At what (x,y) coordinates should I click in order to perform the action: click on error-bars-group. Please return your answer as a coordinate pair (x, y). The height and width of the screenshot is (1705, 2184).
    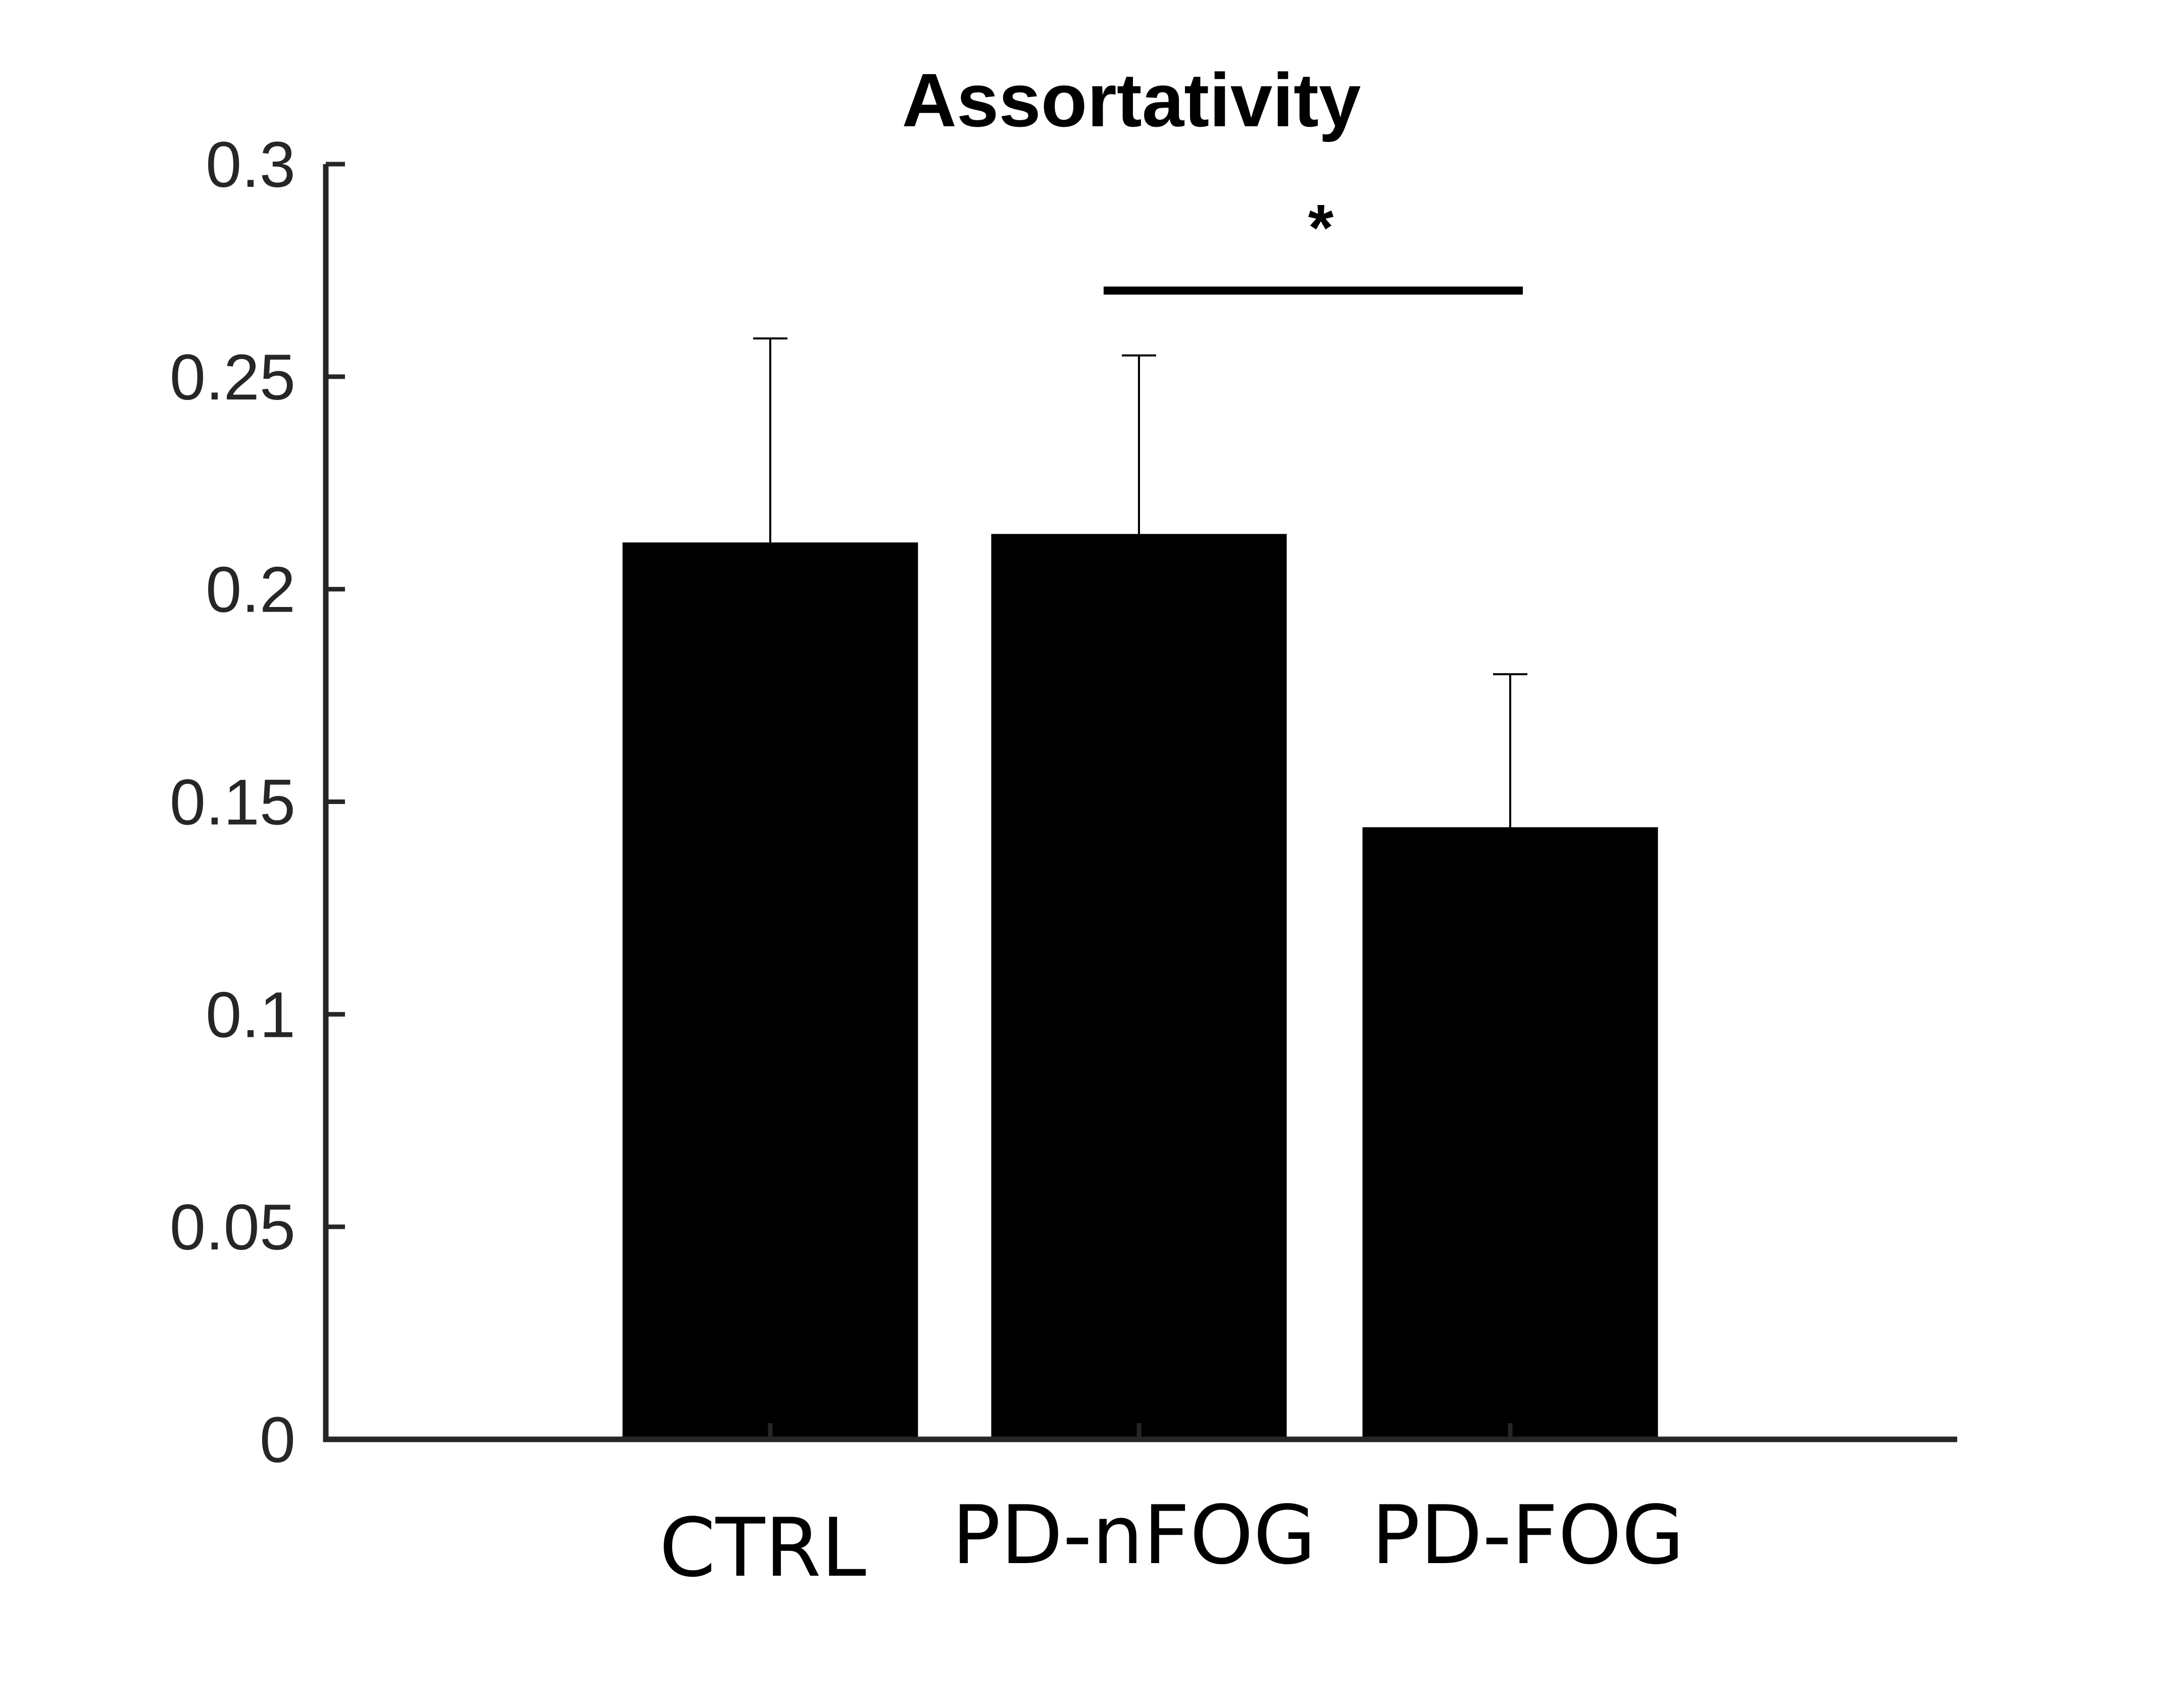
    Looking at the image, I should click on (1140, 582).